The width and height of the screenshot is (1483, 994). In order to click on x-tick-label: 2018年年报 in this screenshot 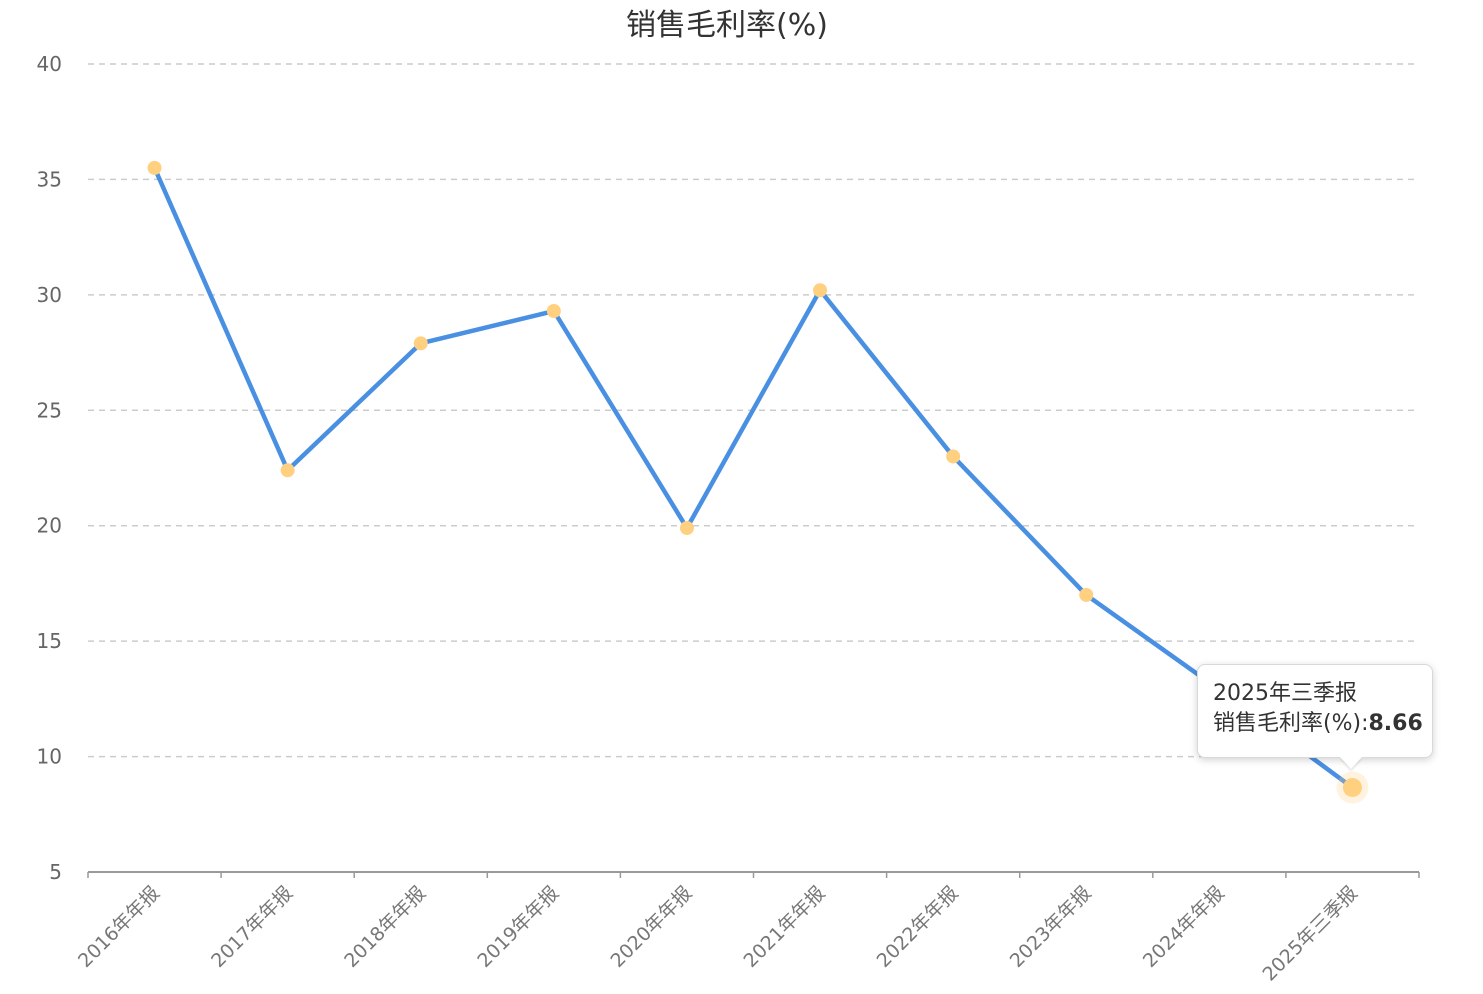, I will do `click(385, 927)`.